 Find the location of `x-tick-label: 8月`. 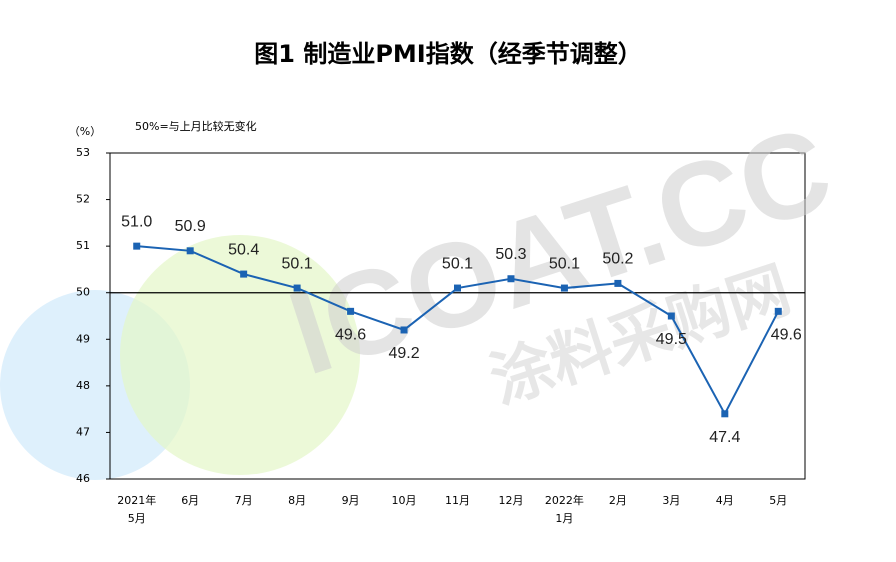

x-tick-label: 8月 is located at coordinates (297, 500).